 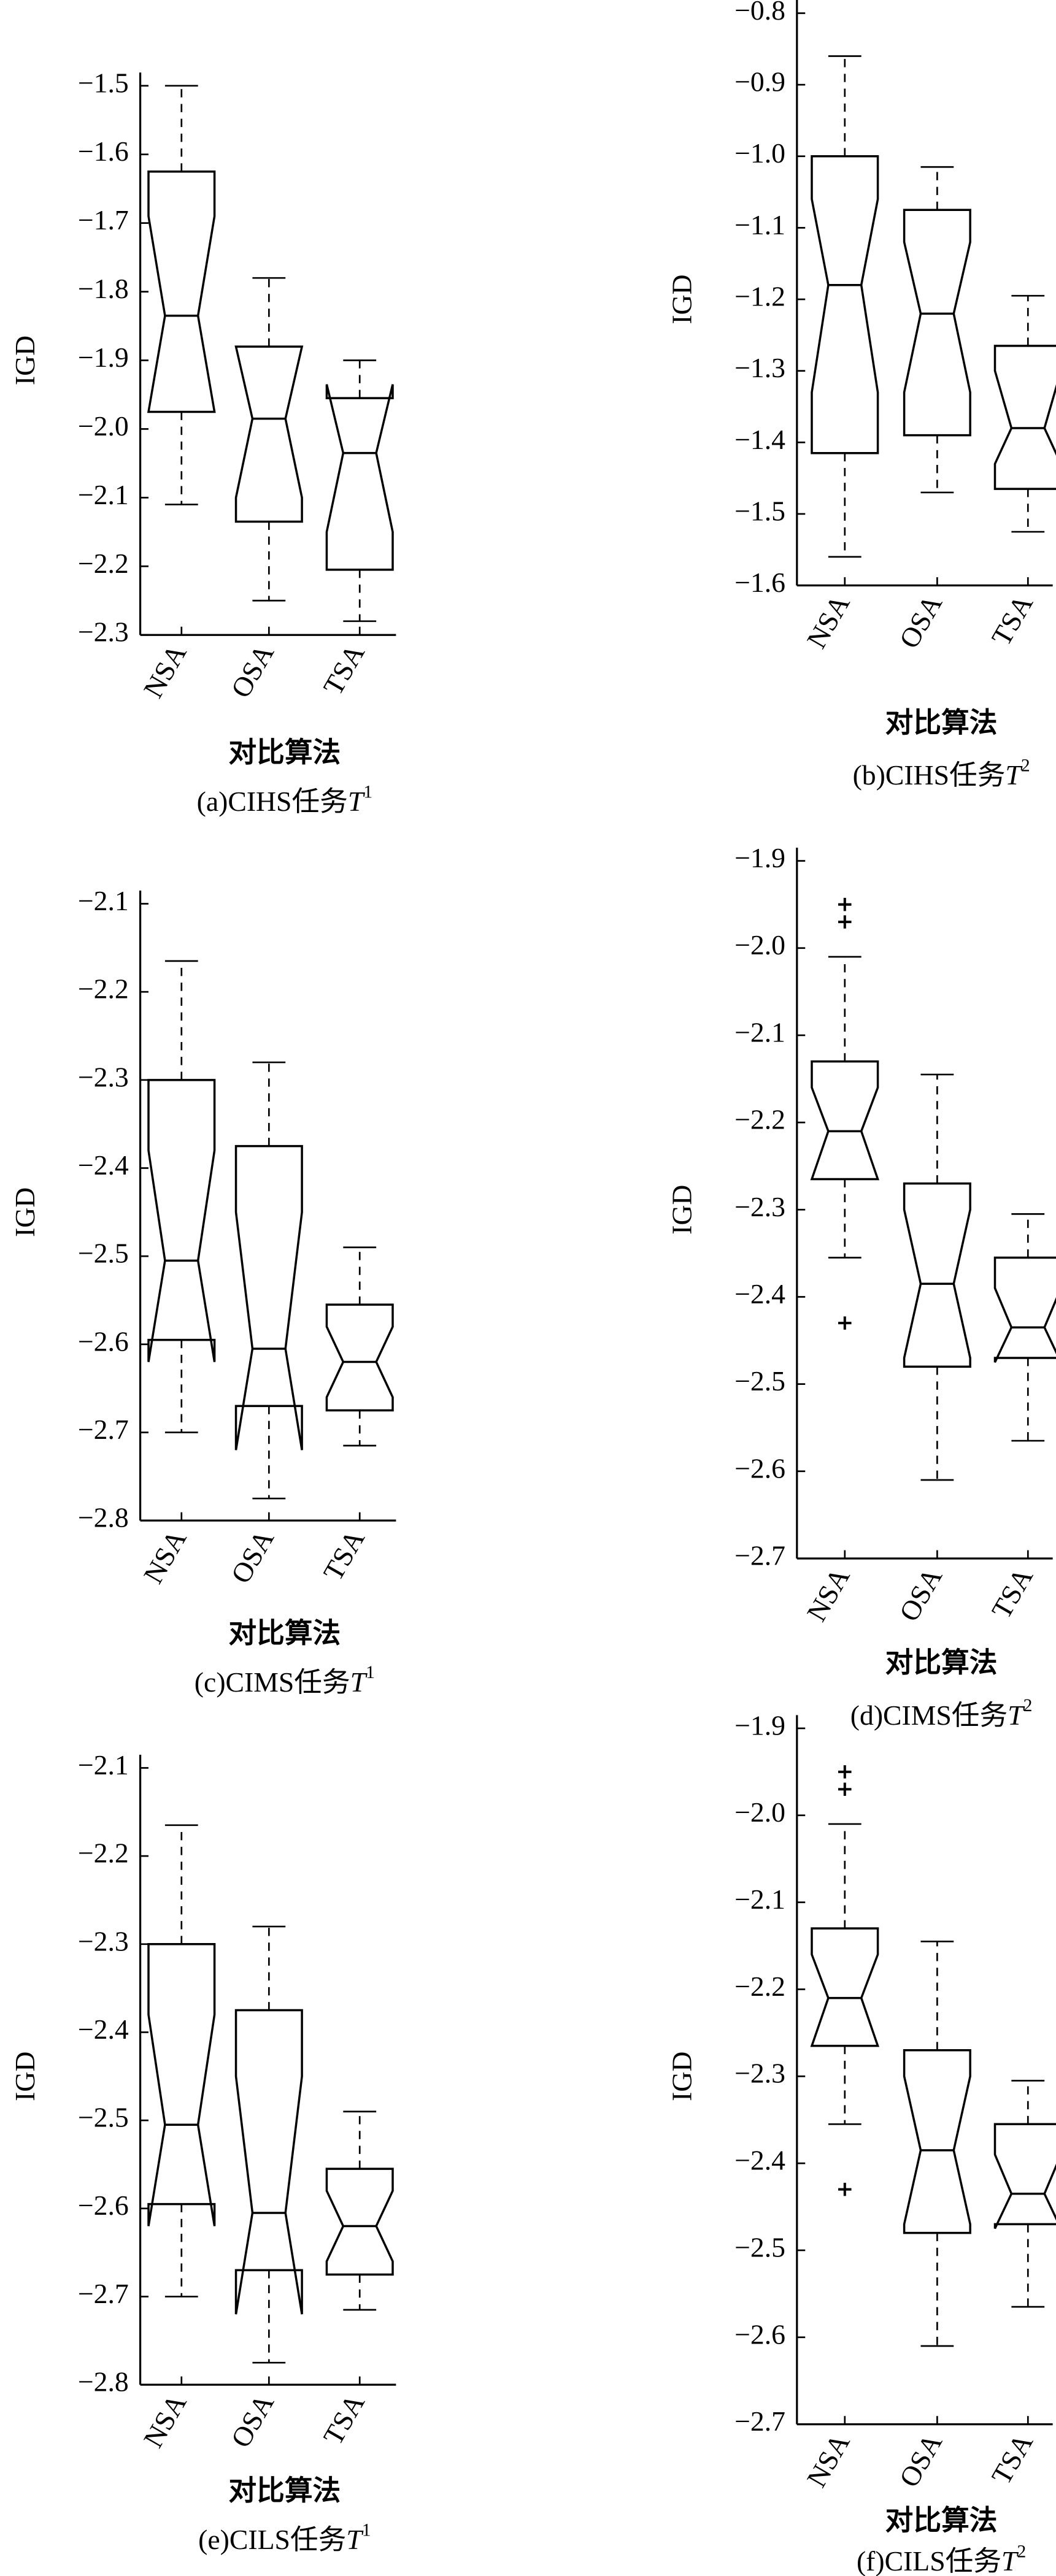 I want to click on y-tick-label: −0.8, so click(x=759, y=13).